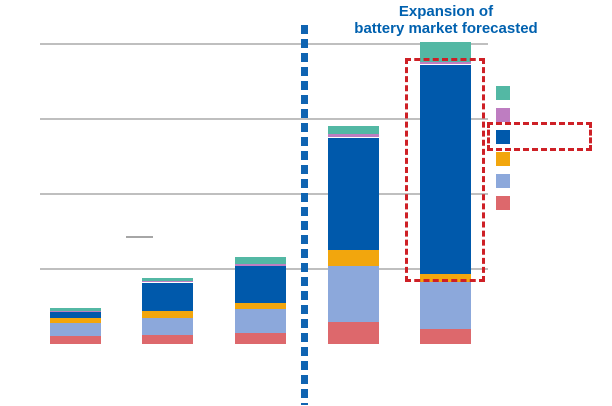 The height and width of the screenshot is (406, 612). I want to click on bar-1-segment-series-red, so click(75, 340).